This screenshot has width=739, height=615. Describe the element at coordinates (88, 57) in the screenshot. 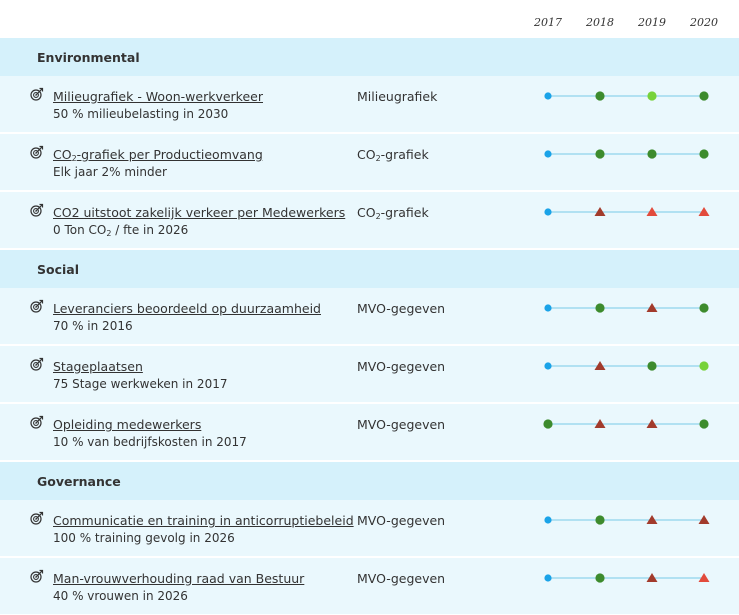

I see `section-title: Environmental` at that location.